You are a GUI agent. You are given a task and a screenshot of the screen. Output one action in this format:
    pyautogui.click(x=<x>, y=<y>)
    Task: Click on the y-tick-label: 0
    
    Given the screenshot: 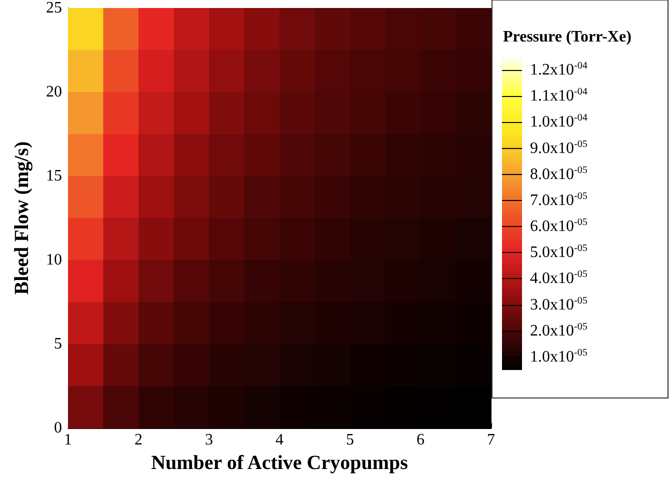 What is the action you would take?
    pyautogui.click(x=58, y=428)
    